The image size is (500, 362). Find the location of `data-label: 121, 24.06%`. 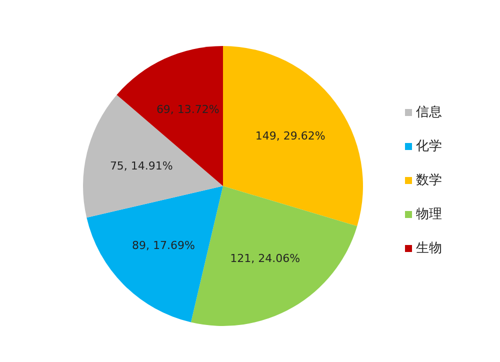

data-label: 121, 24.06% is located at coordinates (265, 259).